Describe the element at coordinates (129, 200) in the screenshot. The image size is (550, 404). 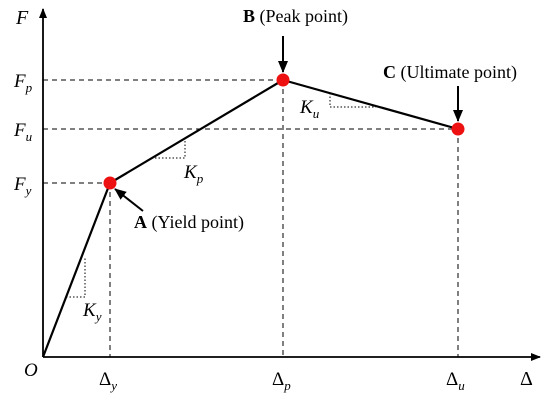
I see `pointer-arrow-a` at that location.